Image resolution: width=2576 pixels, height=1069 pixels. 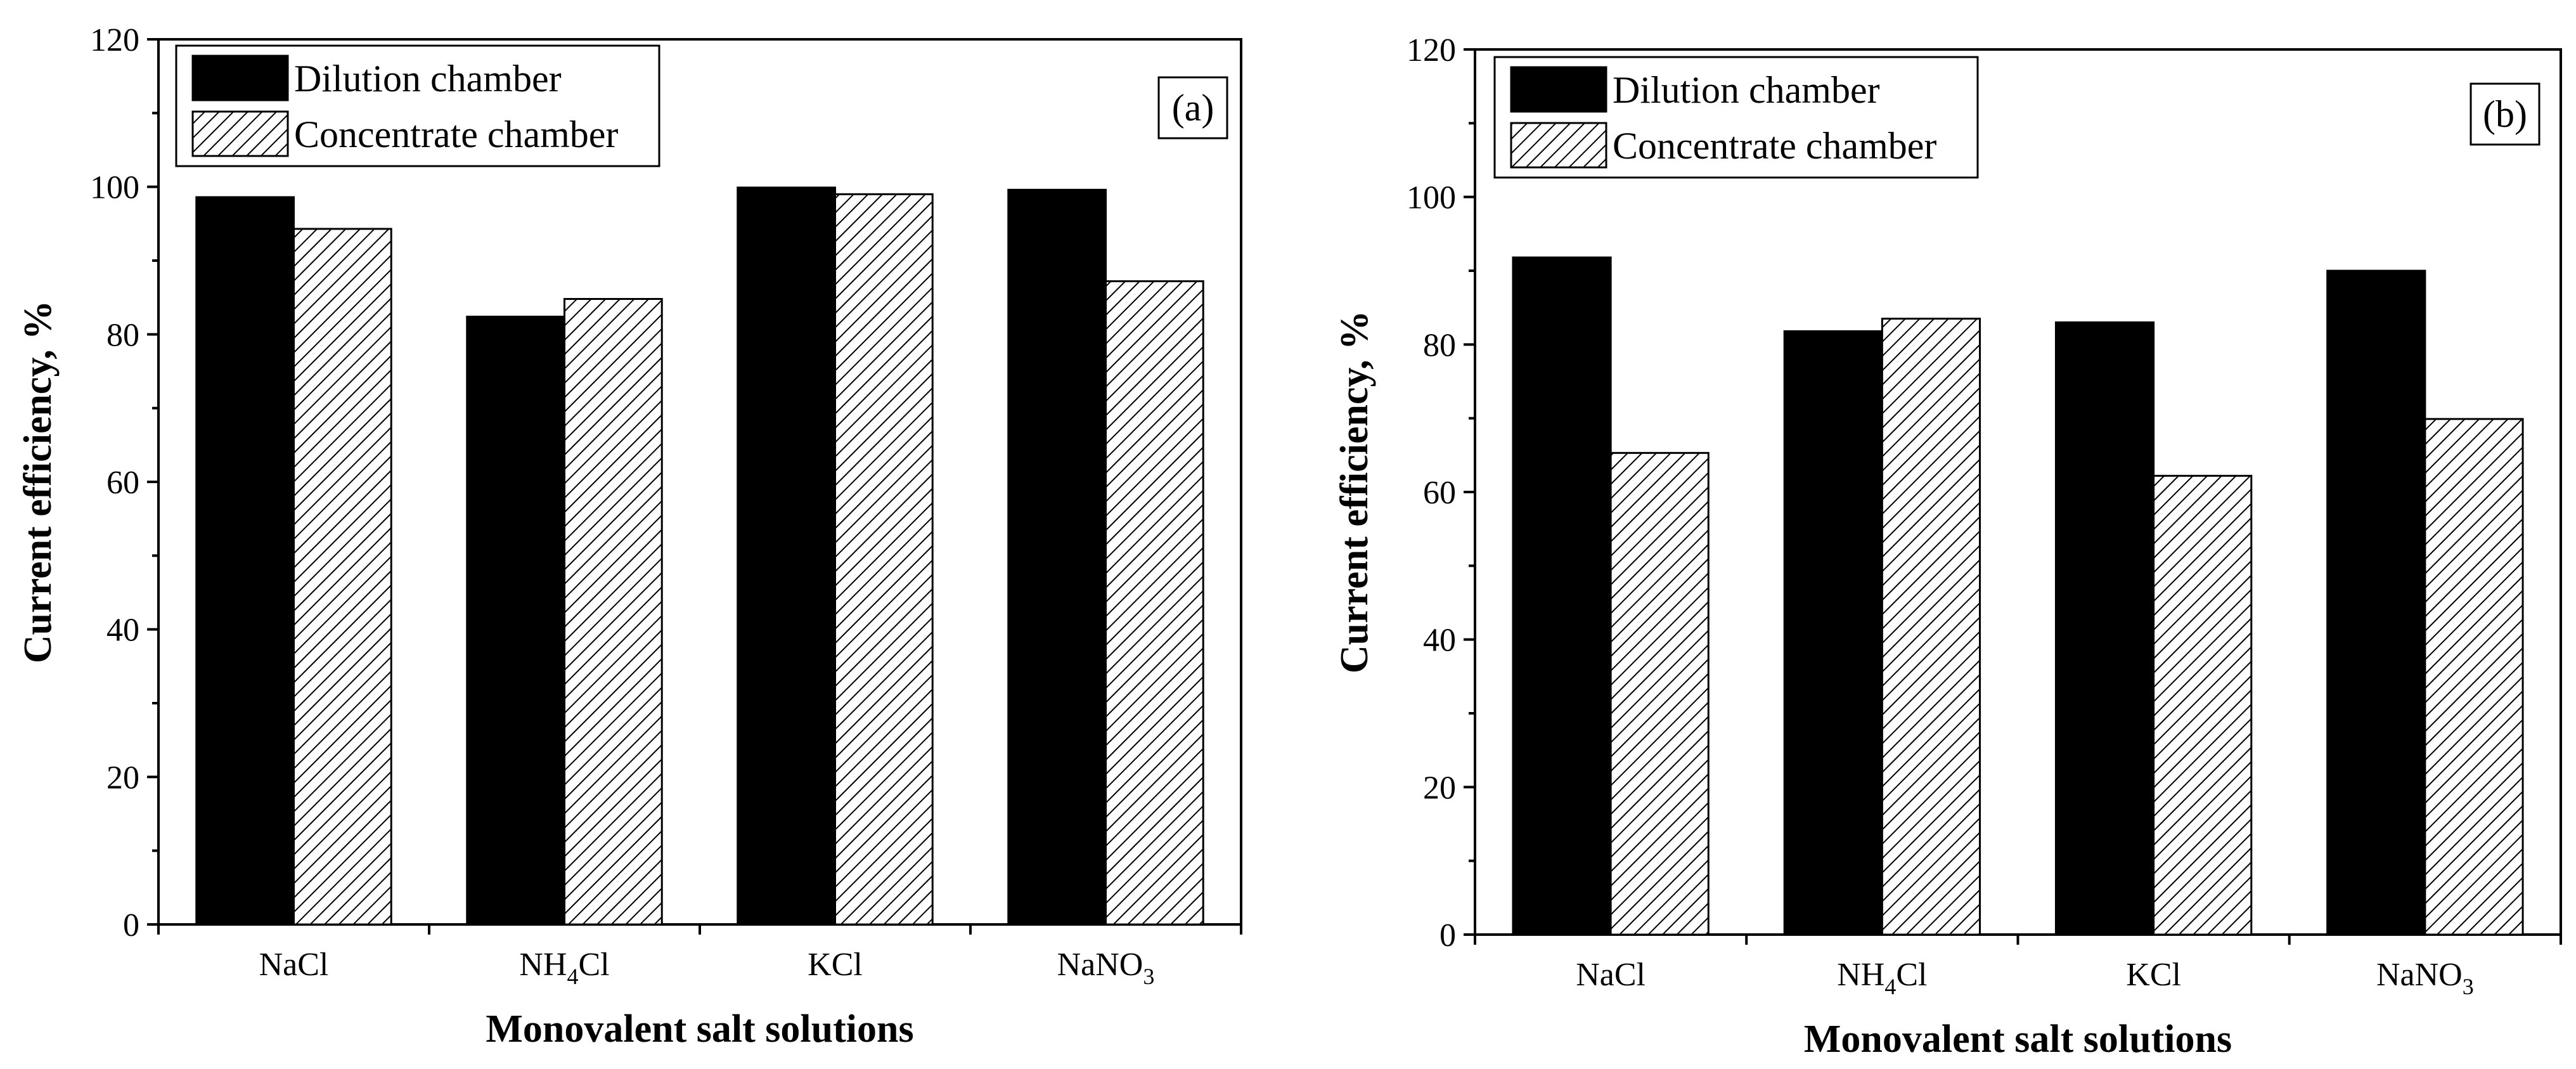 I want to click on panel-tag-a: (a), so click(x=1193, y=108).